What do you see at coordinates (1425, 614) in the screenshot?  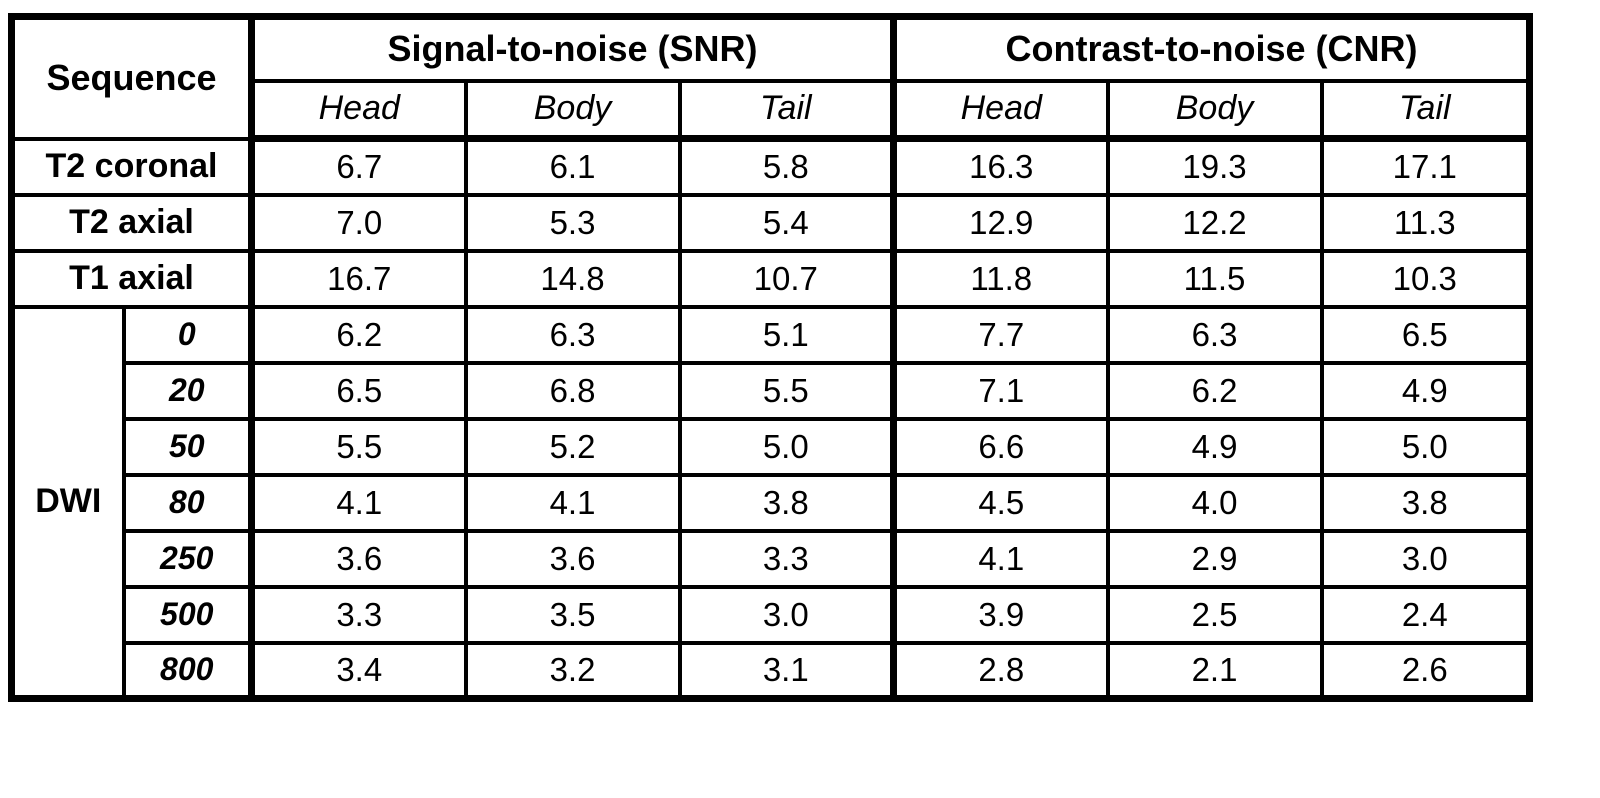 I see `cnr-tail-value-cell: 2.4` at bounding box center [1425, 614].